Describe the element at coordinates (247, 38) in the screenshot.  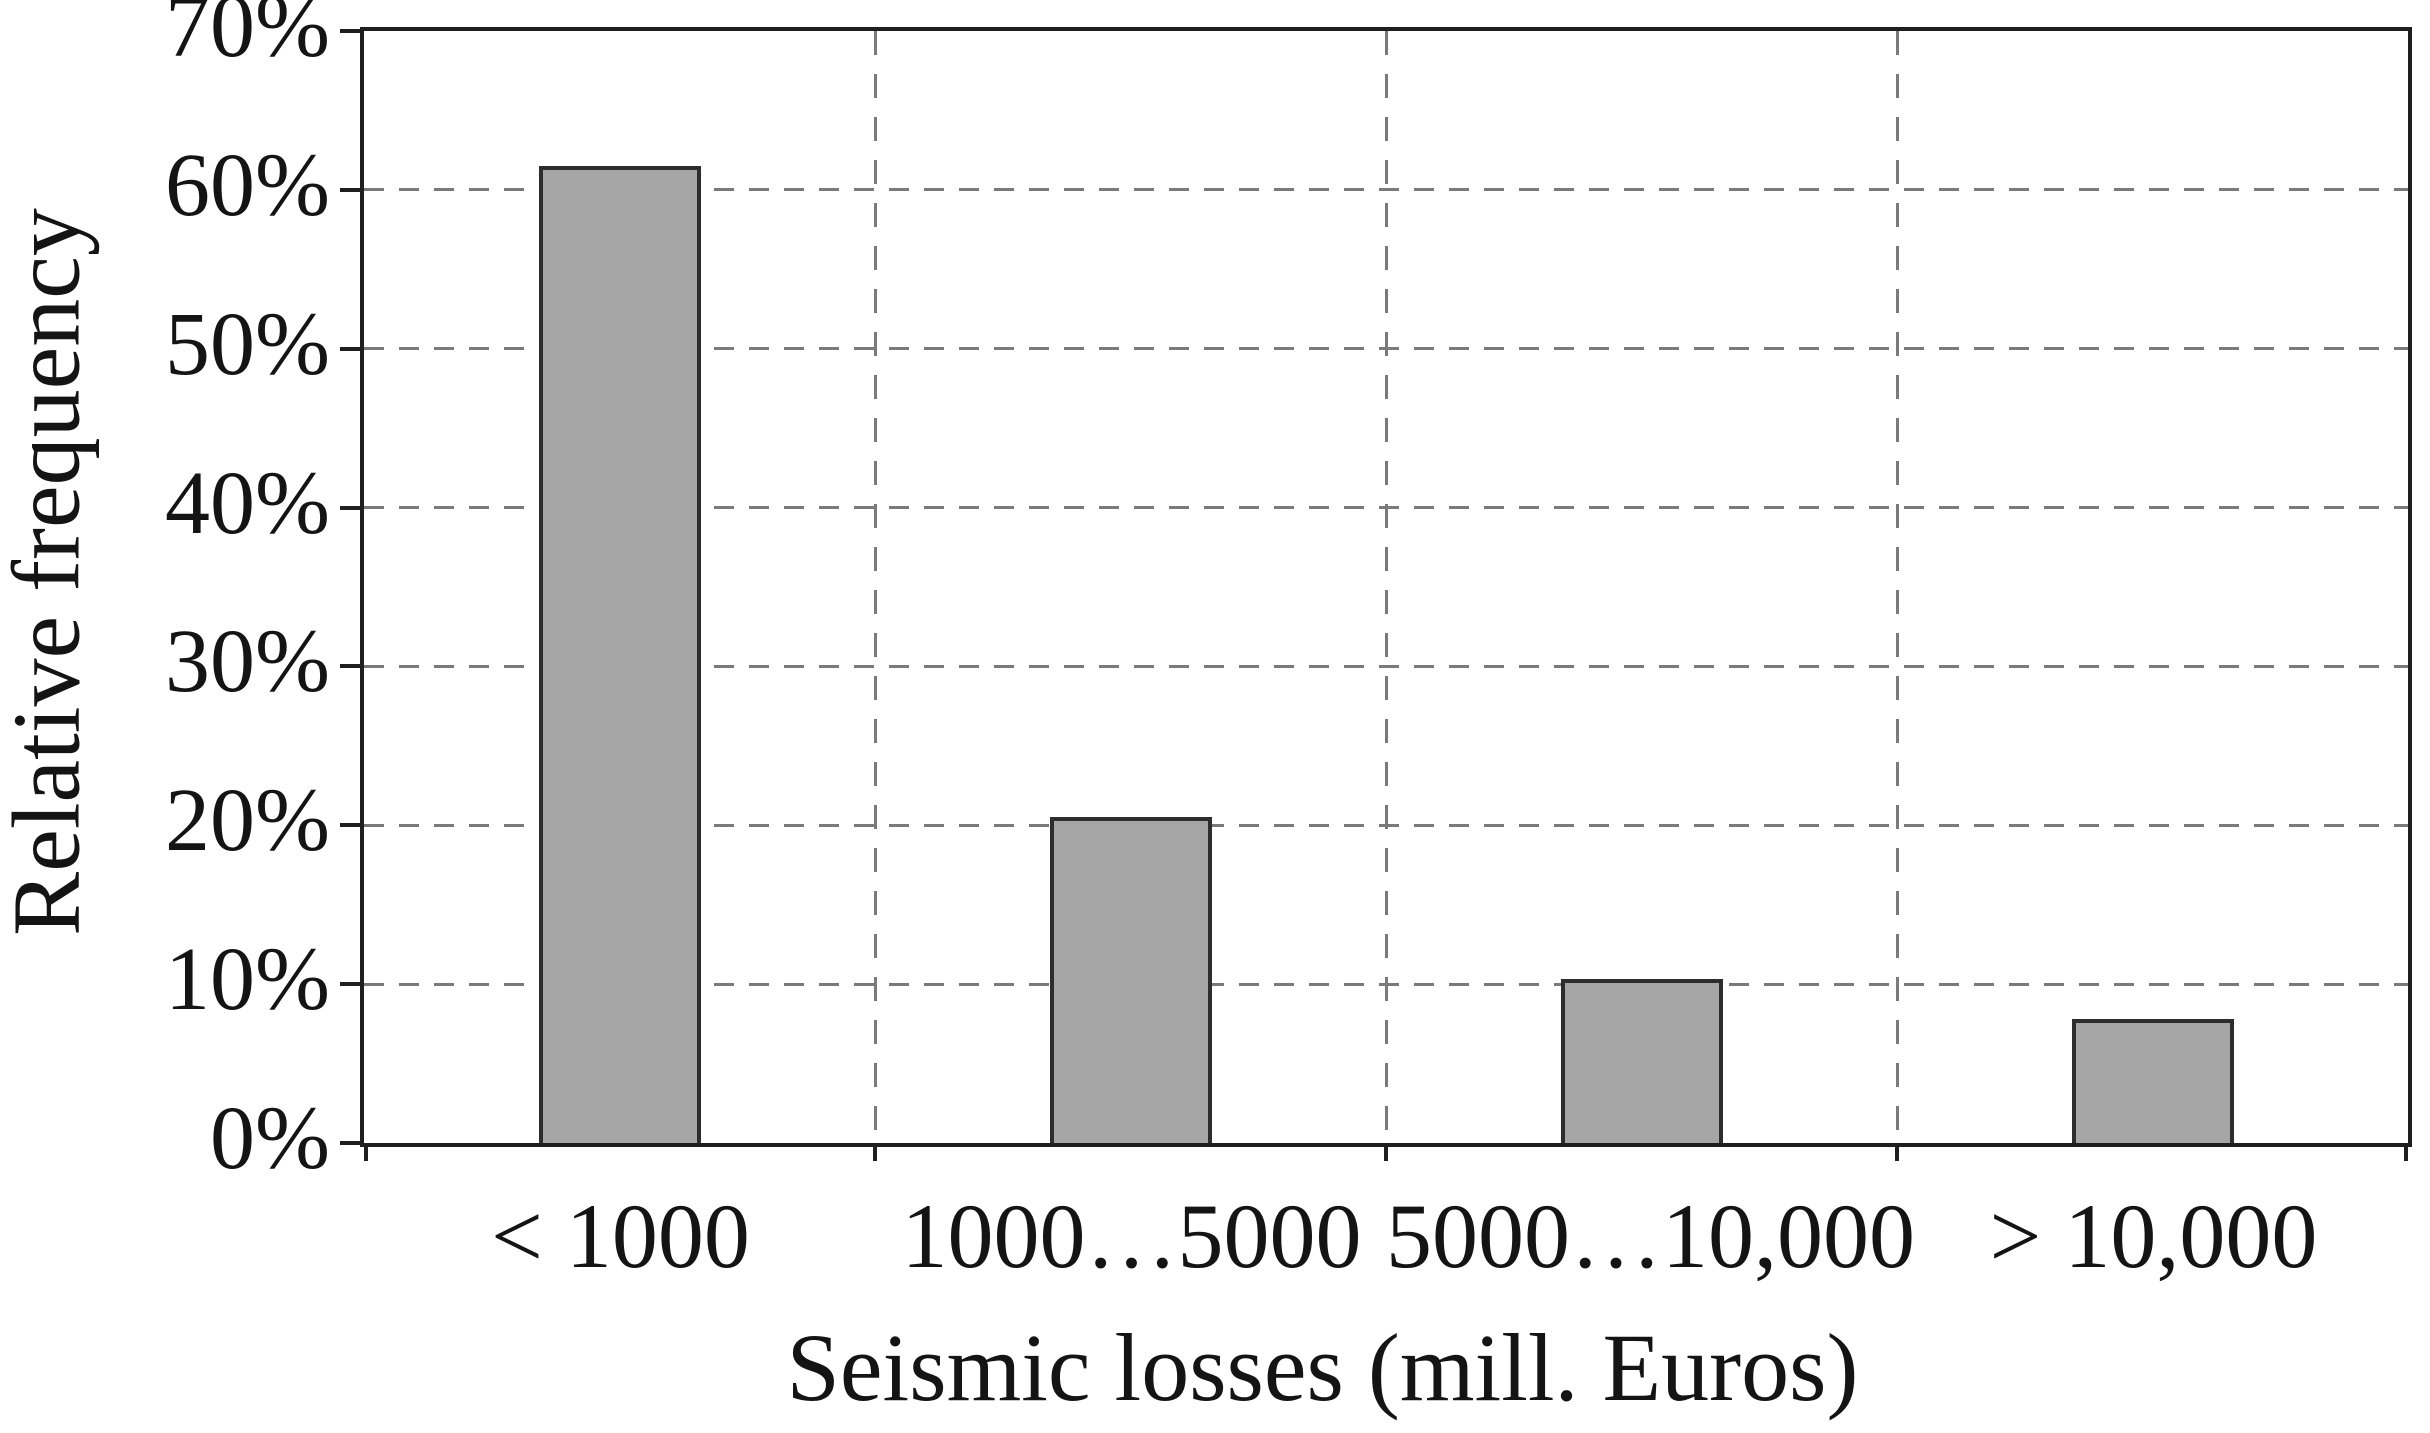
I see `y-tick-label: 70%` at that location.